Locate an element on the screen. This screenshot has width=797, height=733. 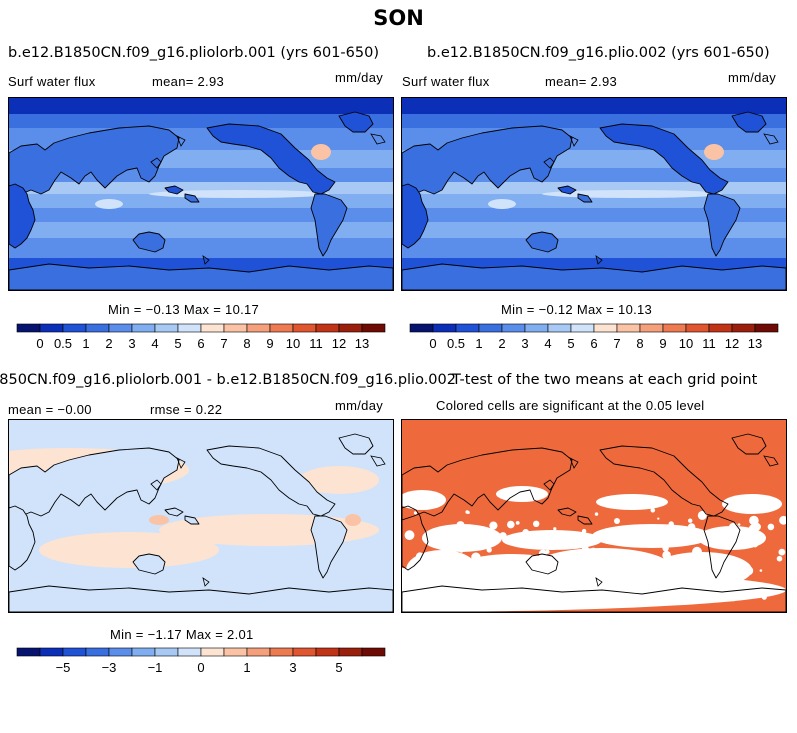
panel-tl-mean-label: mean= 2.93 is located at coordinates (188, 81).